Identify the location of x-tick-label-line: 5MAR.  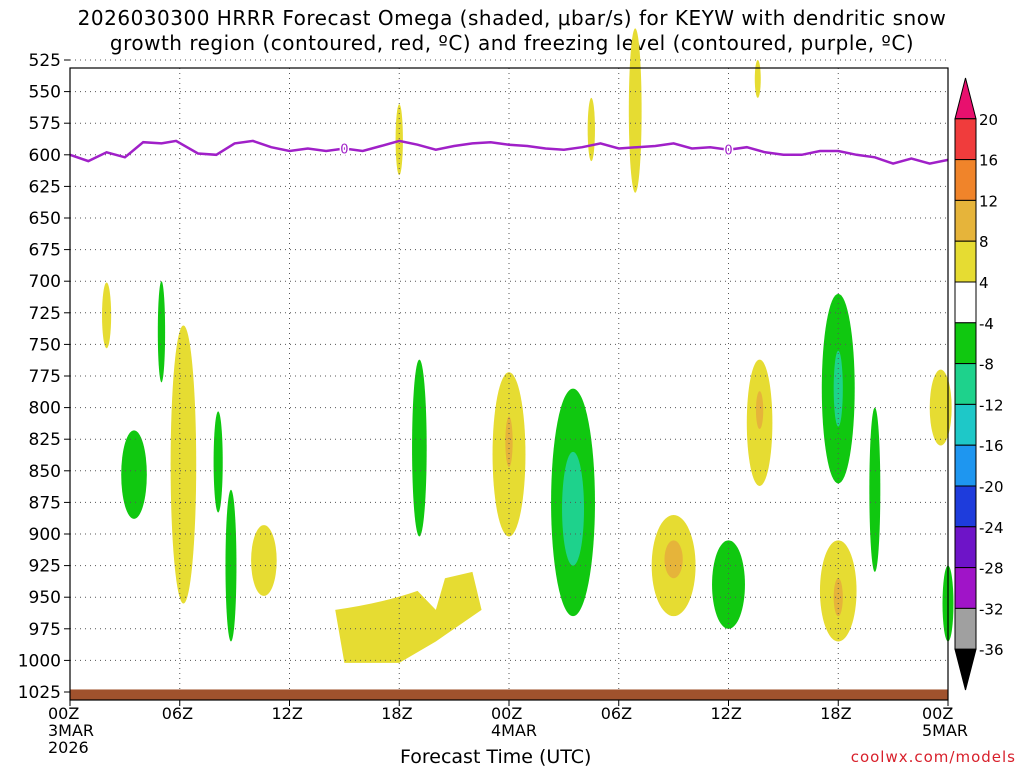
(945, 730).